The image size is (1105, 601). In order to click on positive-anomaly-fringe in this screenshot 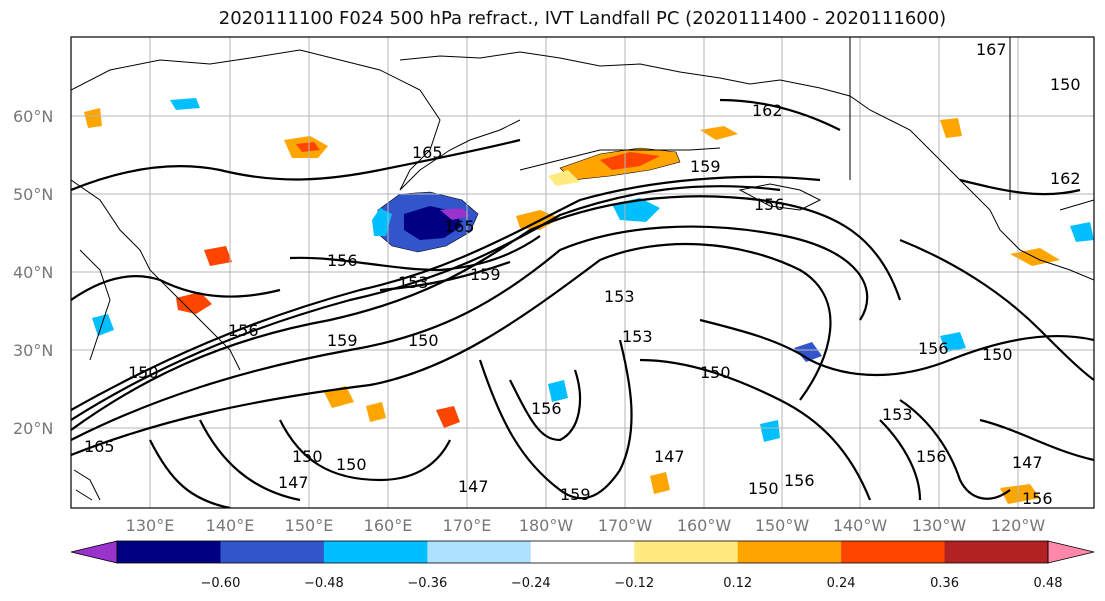, I will do `click(564, 178)`.